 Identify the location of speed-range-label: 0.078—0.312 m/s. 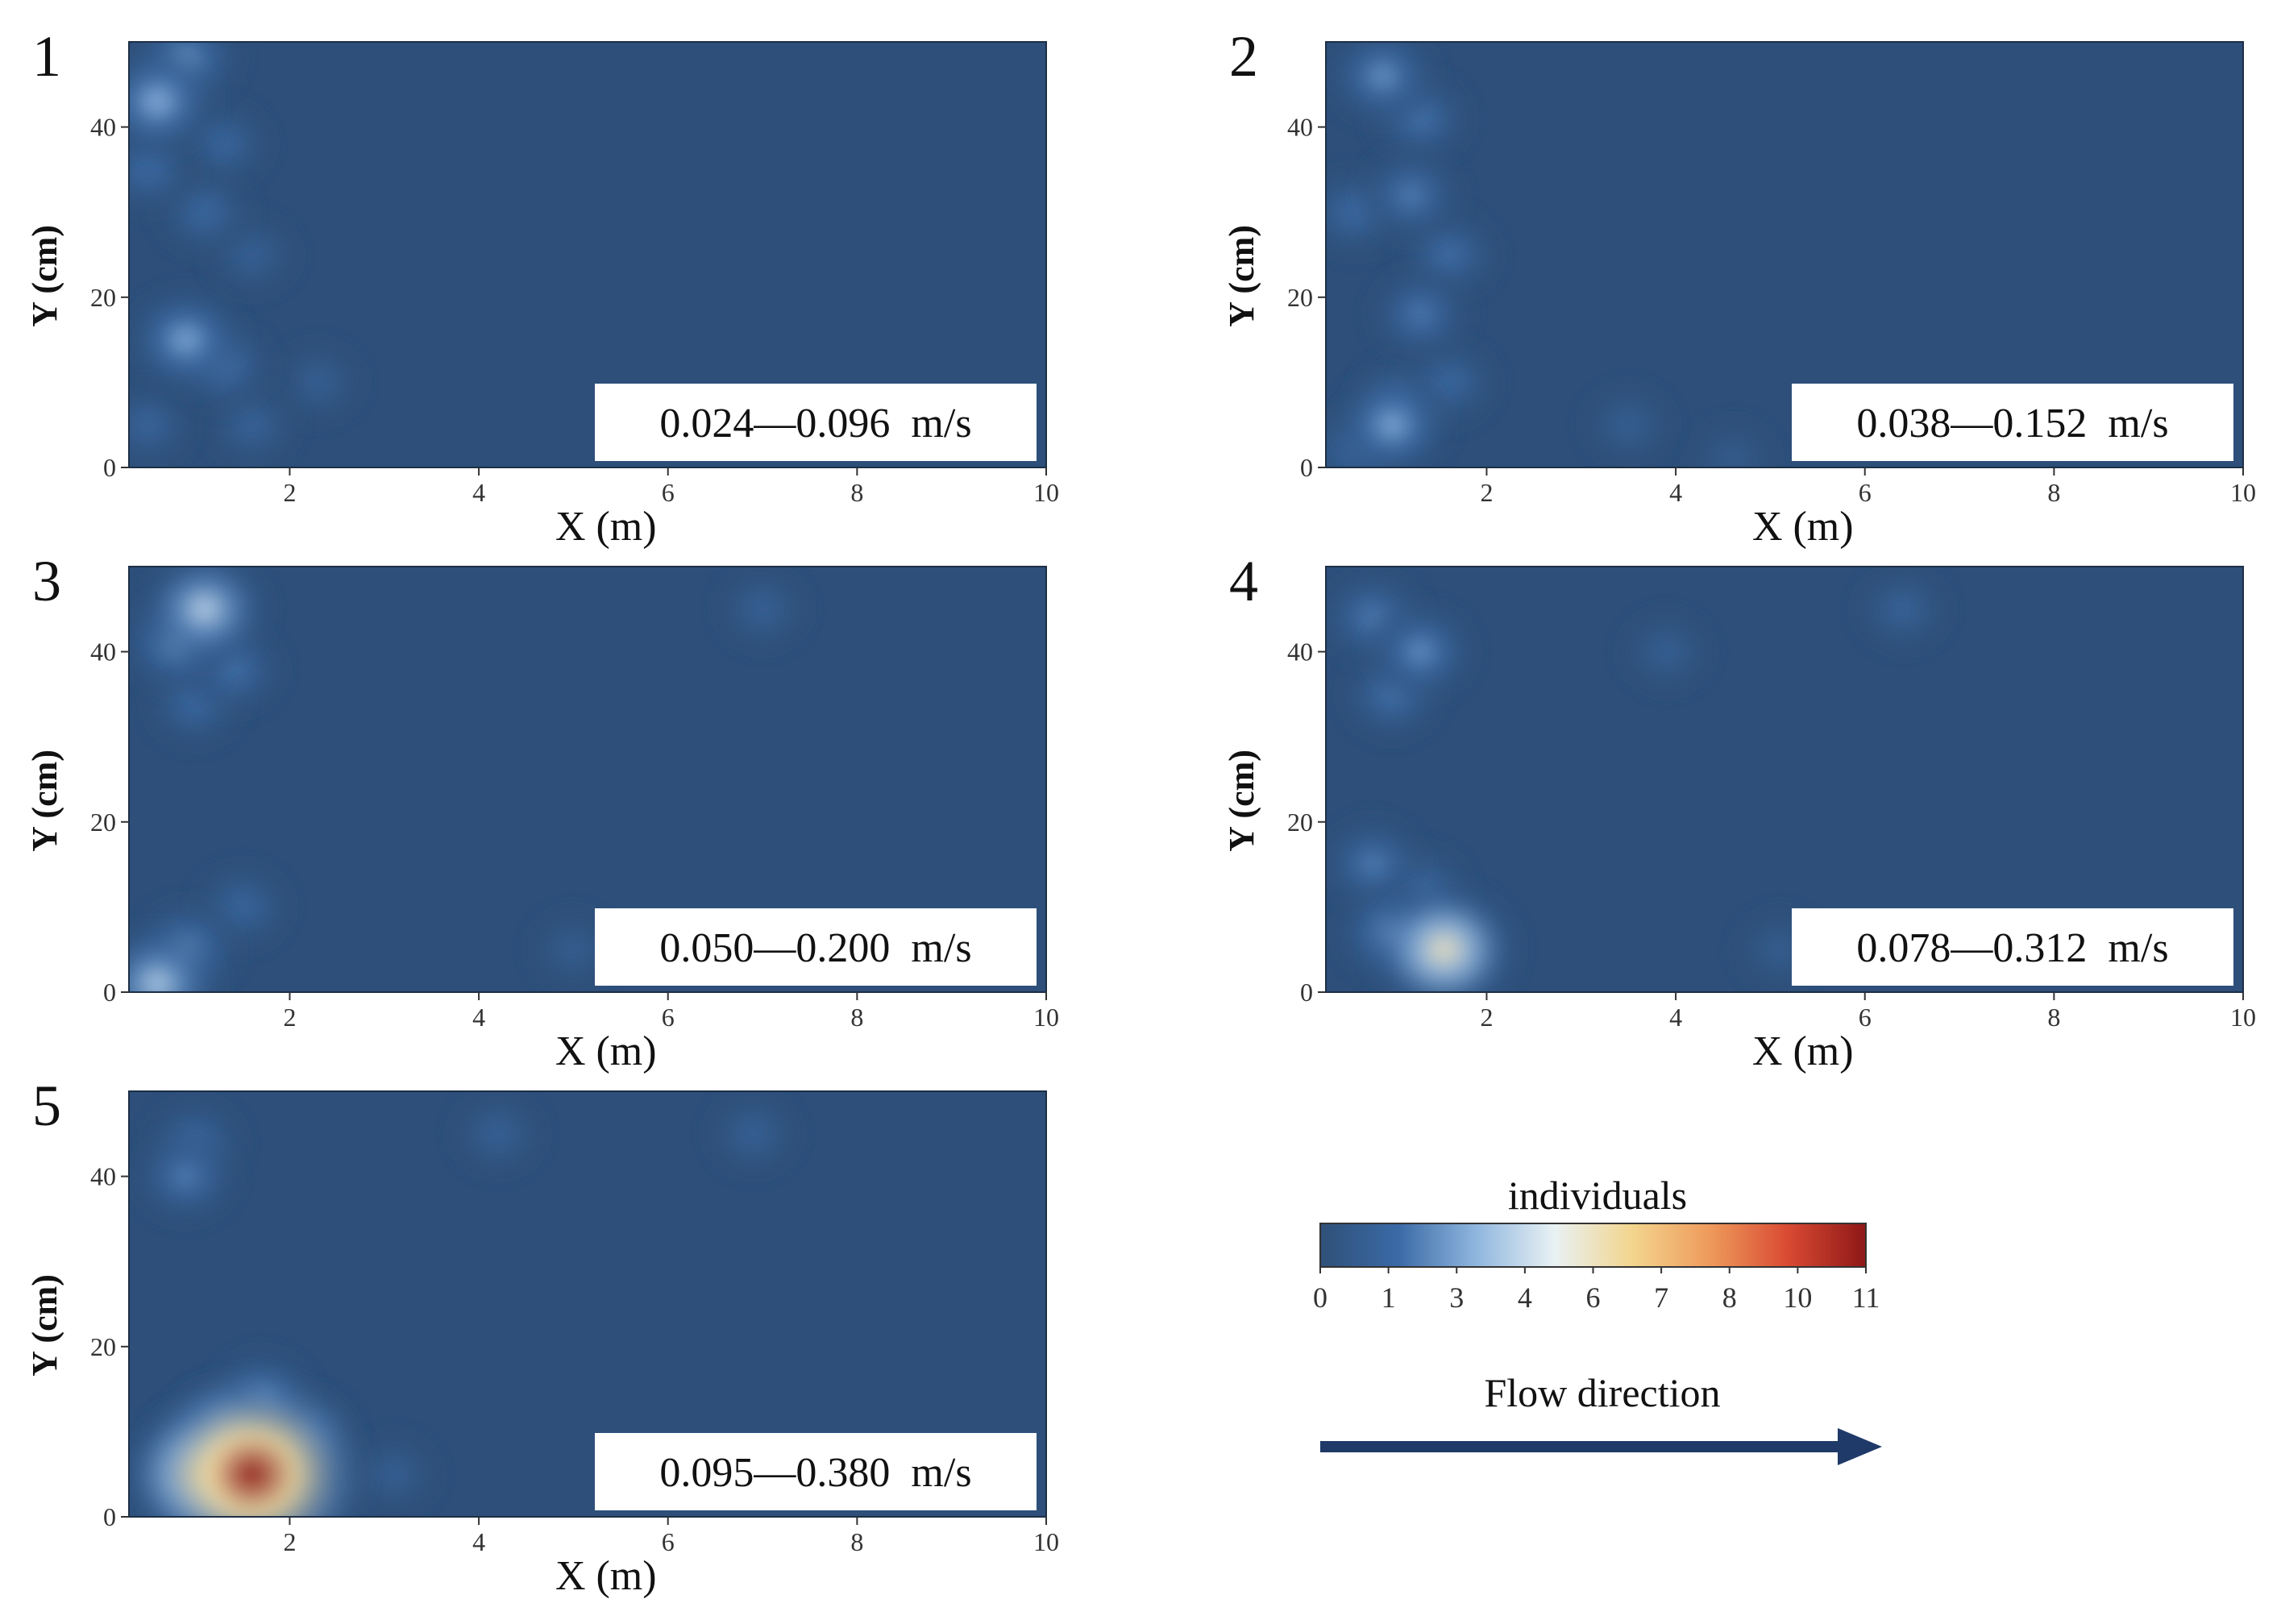
(2012, 948).